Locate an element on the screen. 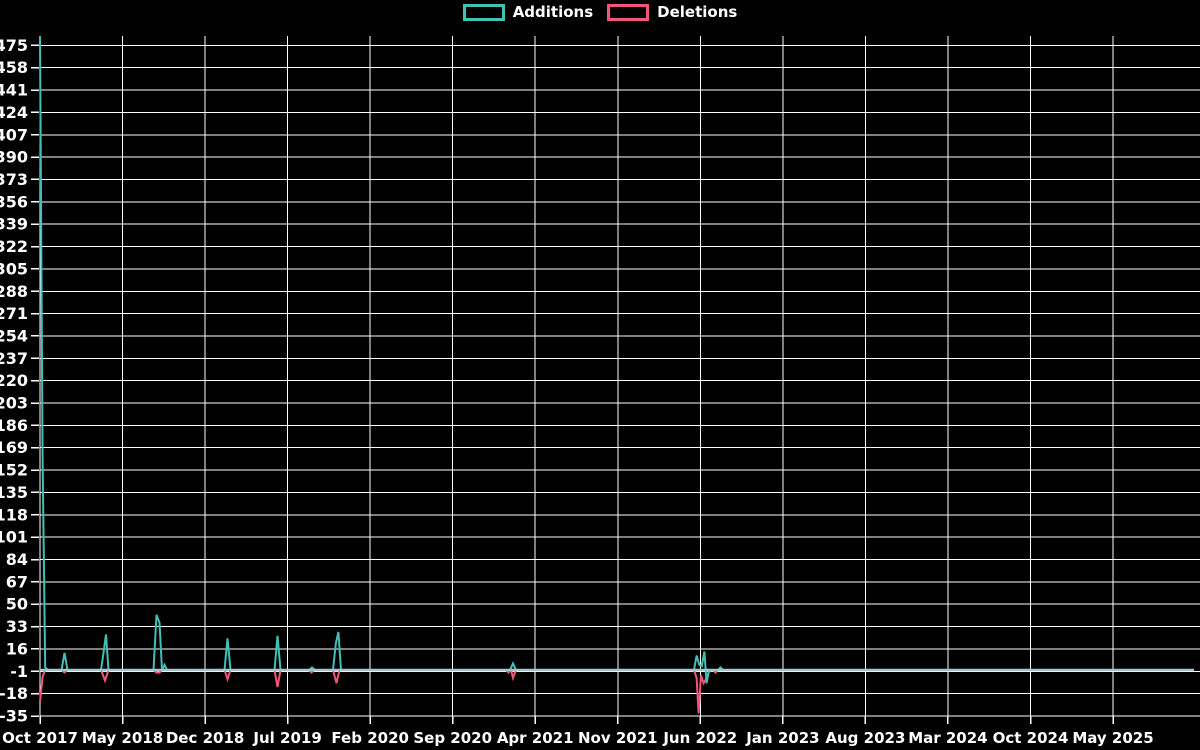 The image size is (1200, 750). y-tick-label: -35 is located at coordinates (14, 716).